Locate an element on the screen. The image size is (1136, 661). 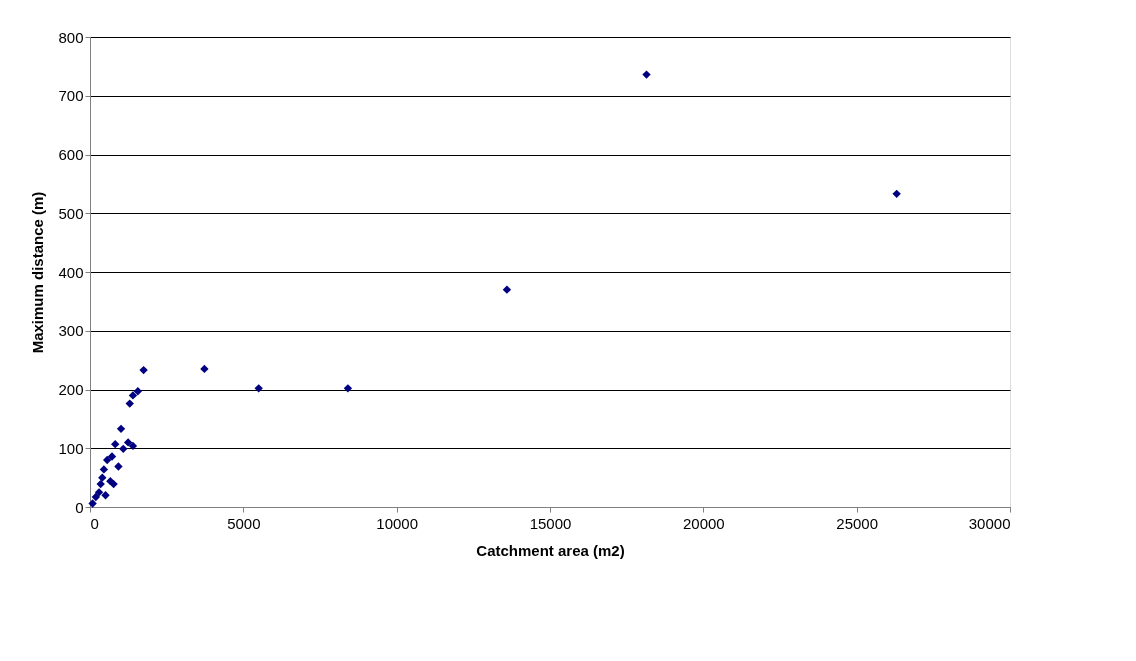
y-axis-title: Maximum distance (m) is located at coordinates (38, 272).